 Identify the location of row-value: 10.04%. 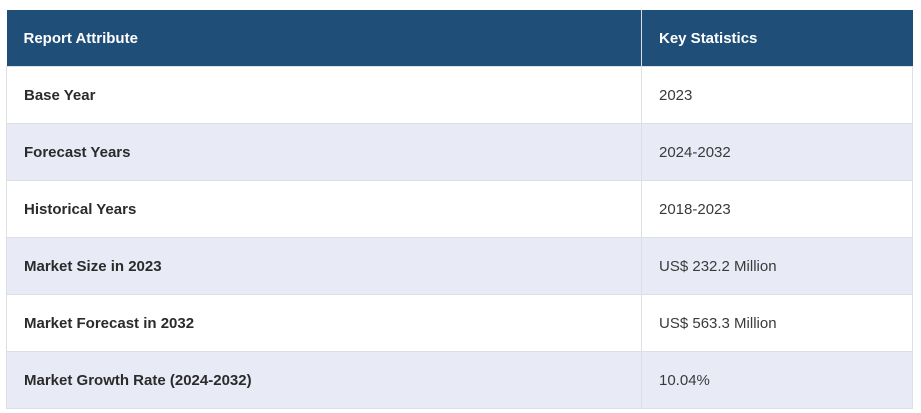
(777, 380).